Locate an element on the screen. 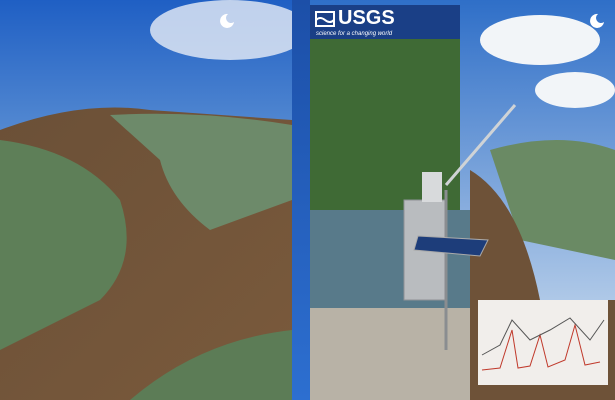  logo-mark is located at coordinates (325, 19).